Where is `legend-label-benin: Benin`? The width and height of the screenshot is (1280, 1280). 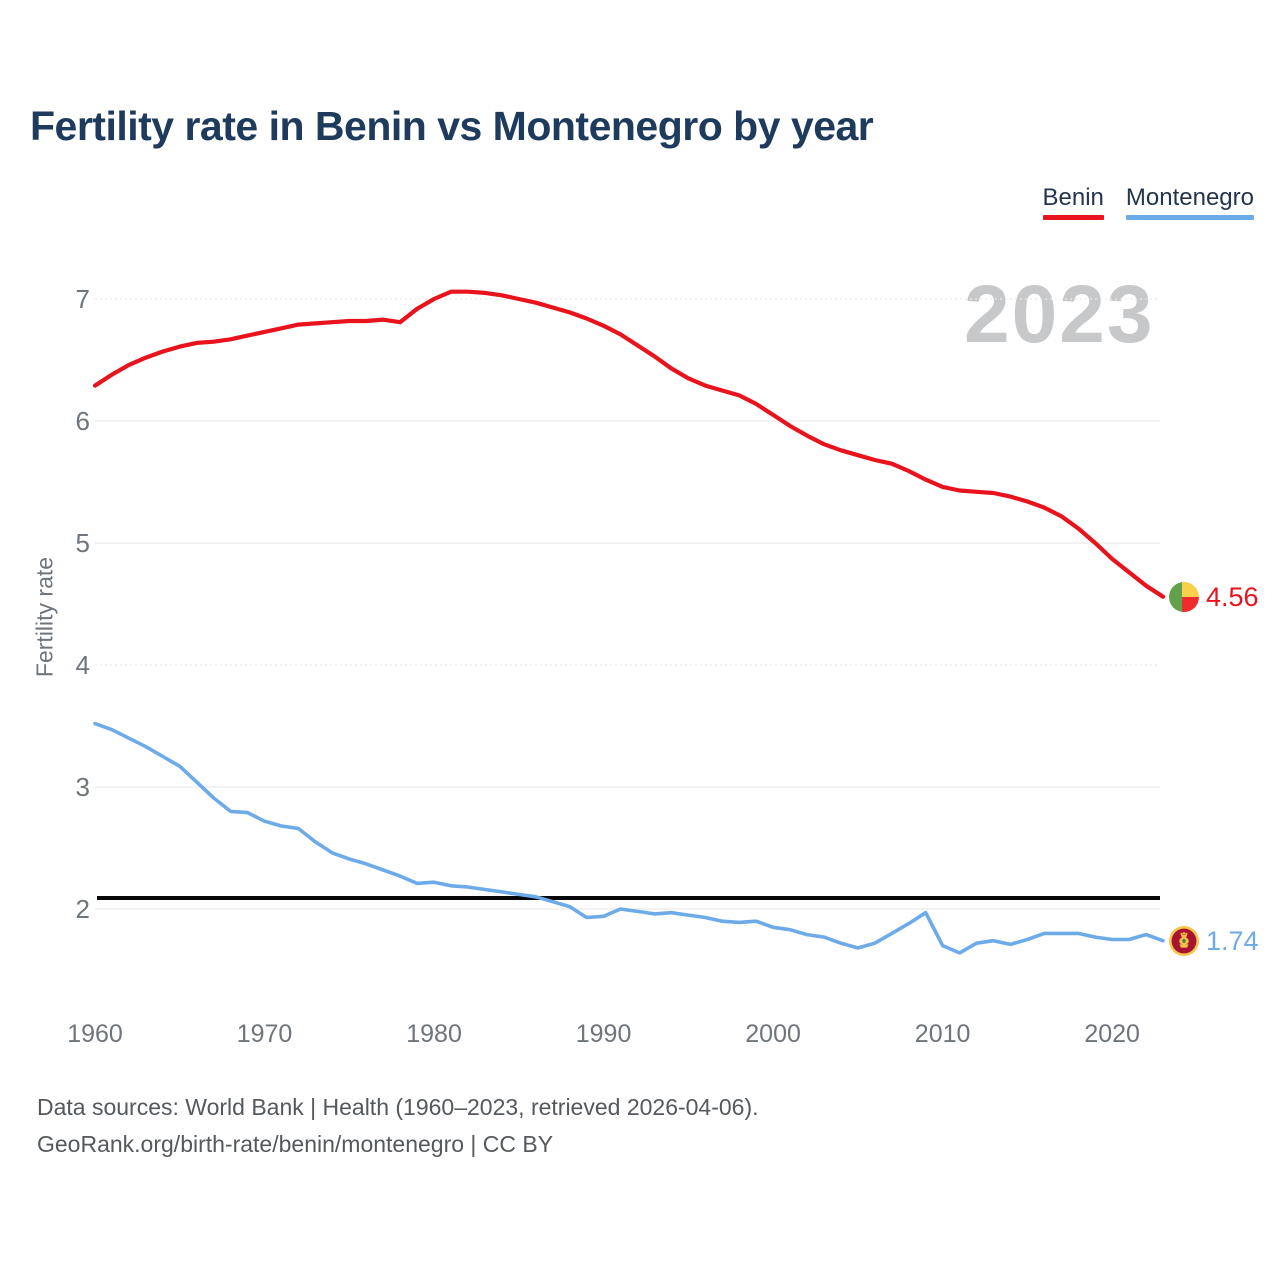
legend-label-benin: Benin is located at coordinates (1073, 197).